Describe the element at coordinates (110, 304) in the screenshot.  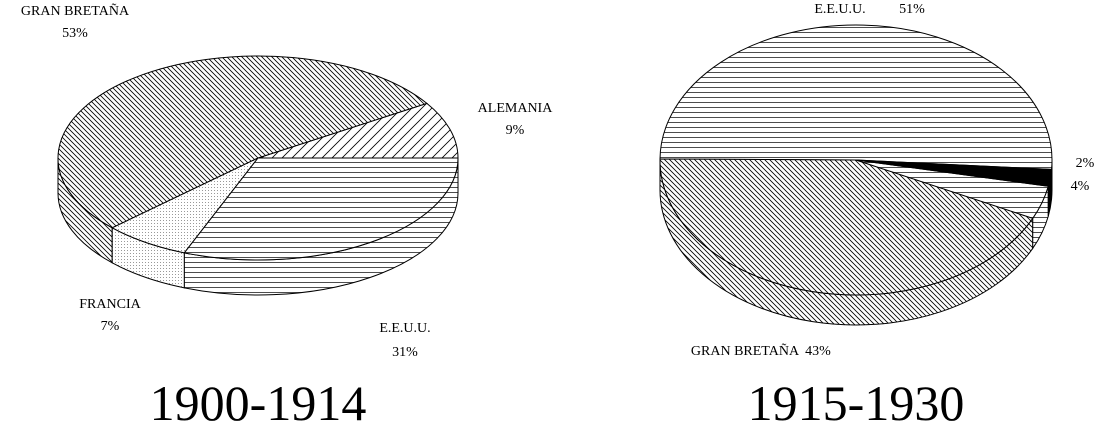
I see `slice-name: FRANCIA` at that location.